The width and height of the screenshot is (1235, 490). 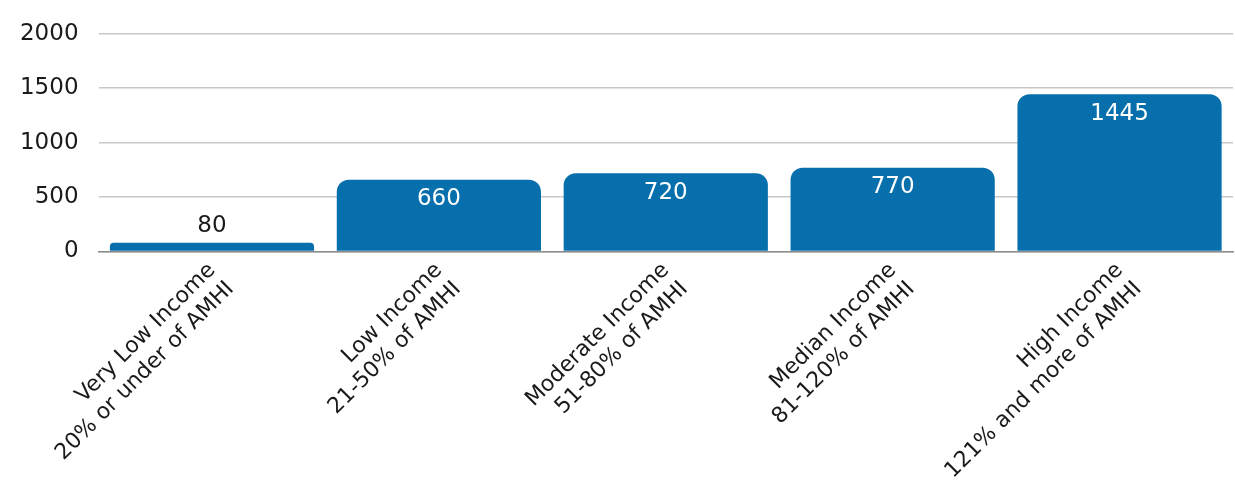 I want to click on data-label: 770, so click(x=892, y=185).